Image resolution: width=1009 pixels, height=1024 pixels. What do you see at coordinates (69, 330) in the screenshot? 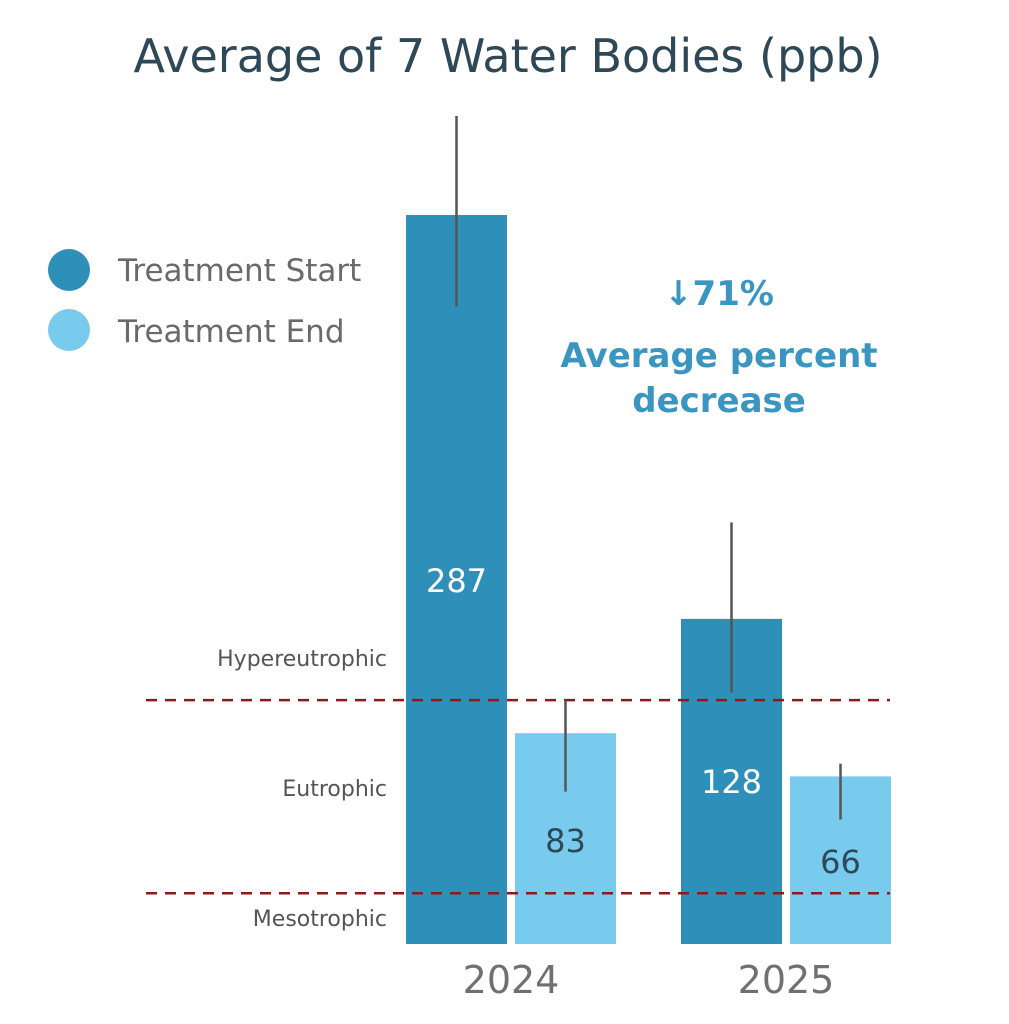
I see `legend-swatch-treatment-end` at bounding box center [69, 330].